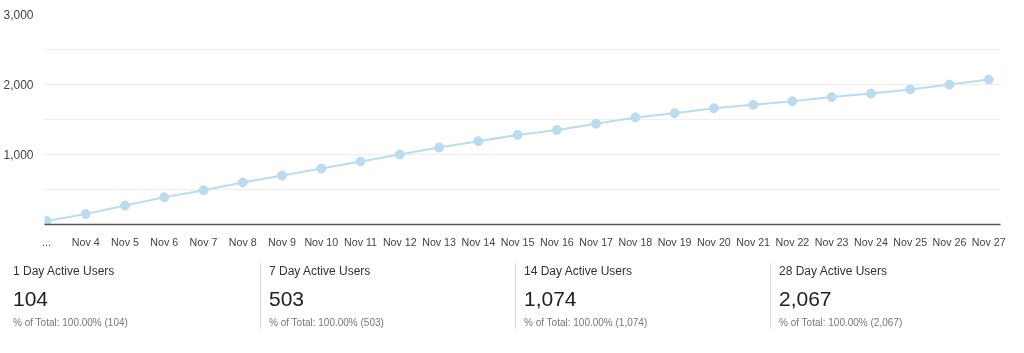 The width and height of the screenshot is (1024, 353). I want to click on x-tick-label: Nov 11, so click(361, 241).